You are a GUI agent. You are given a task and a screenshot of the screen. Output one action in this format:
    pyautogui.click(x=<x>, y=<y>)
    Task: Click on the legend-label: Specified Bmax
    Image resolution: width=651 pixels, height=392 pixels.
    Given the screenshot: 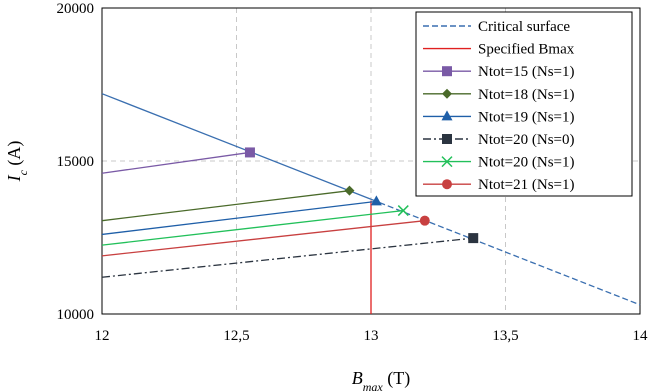 What is the action you would take?
    pyautogui.click(x=526, y=50)
    